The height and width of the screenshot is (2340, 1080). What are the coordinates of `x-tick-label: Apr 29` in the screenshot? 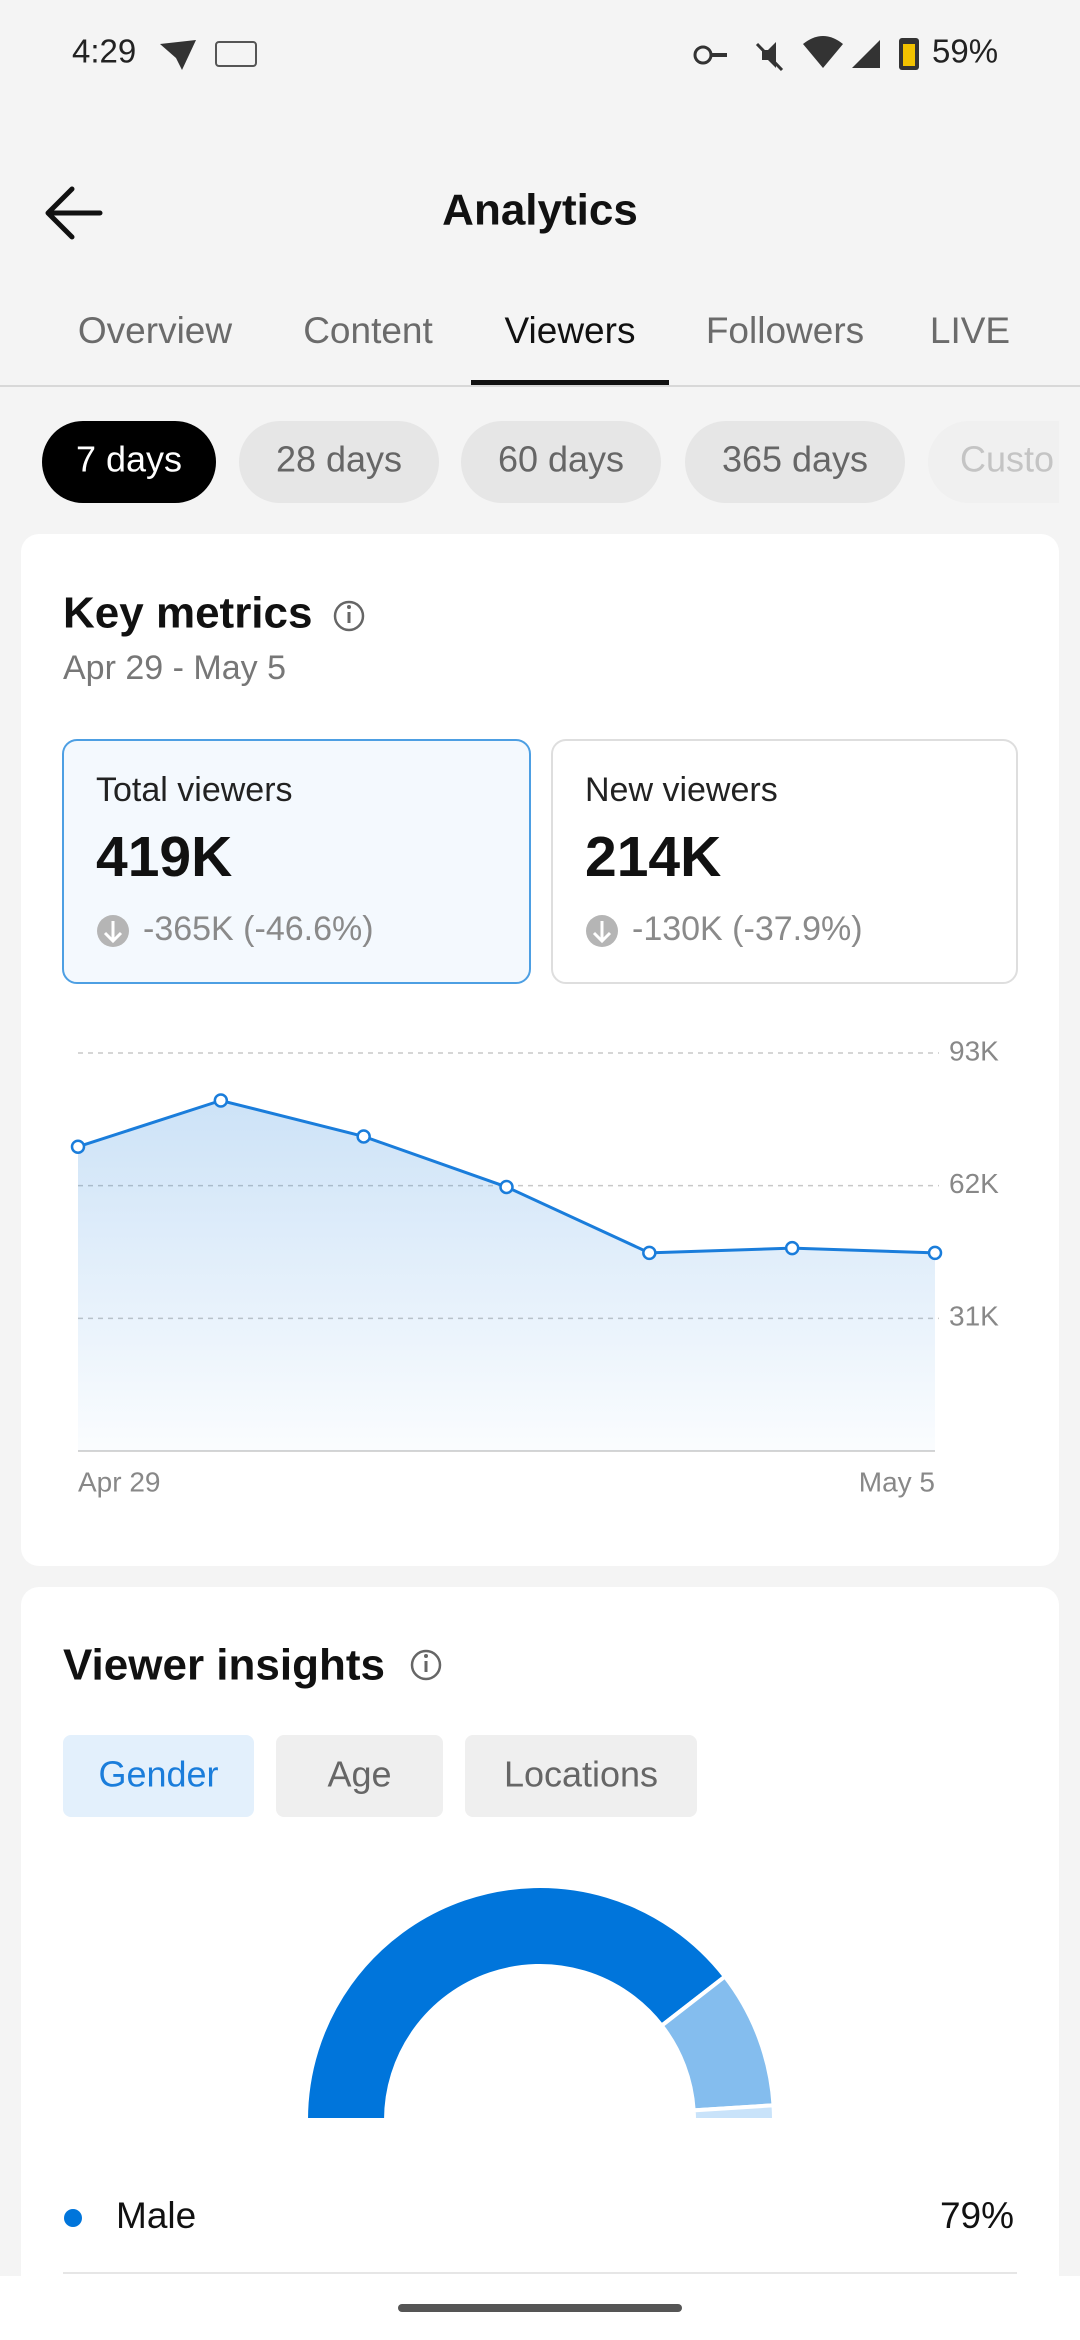 It's located at (119, 1481).